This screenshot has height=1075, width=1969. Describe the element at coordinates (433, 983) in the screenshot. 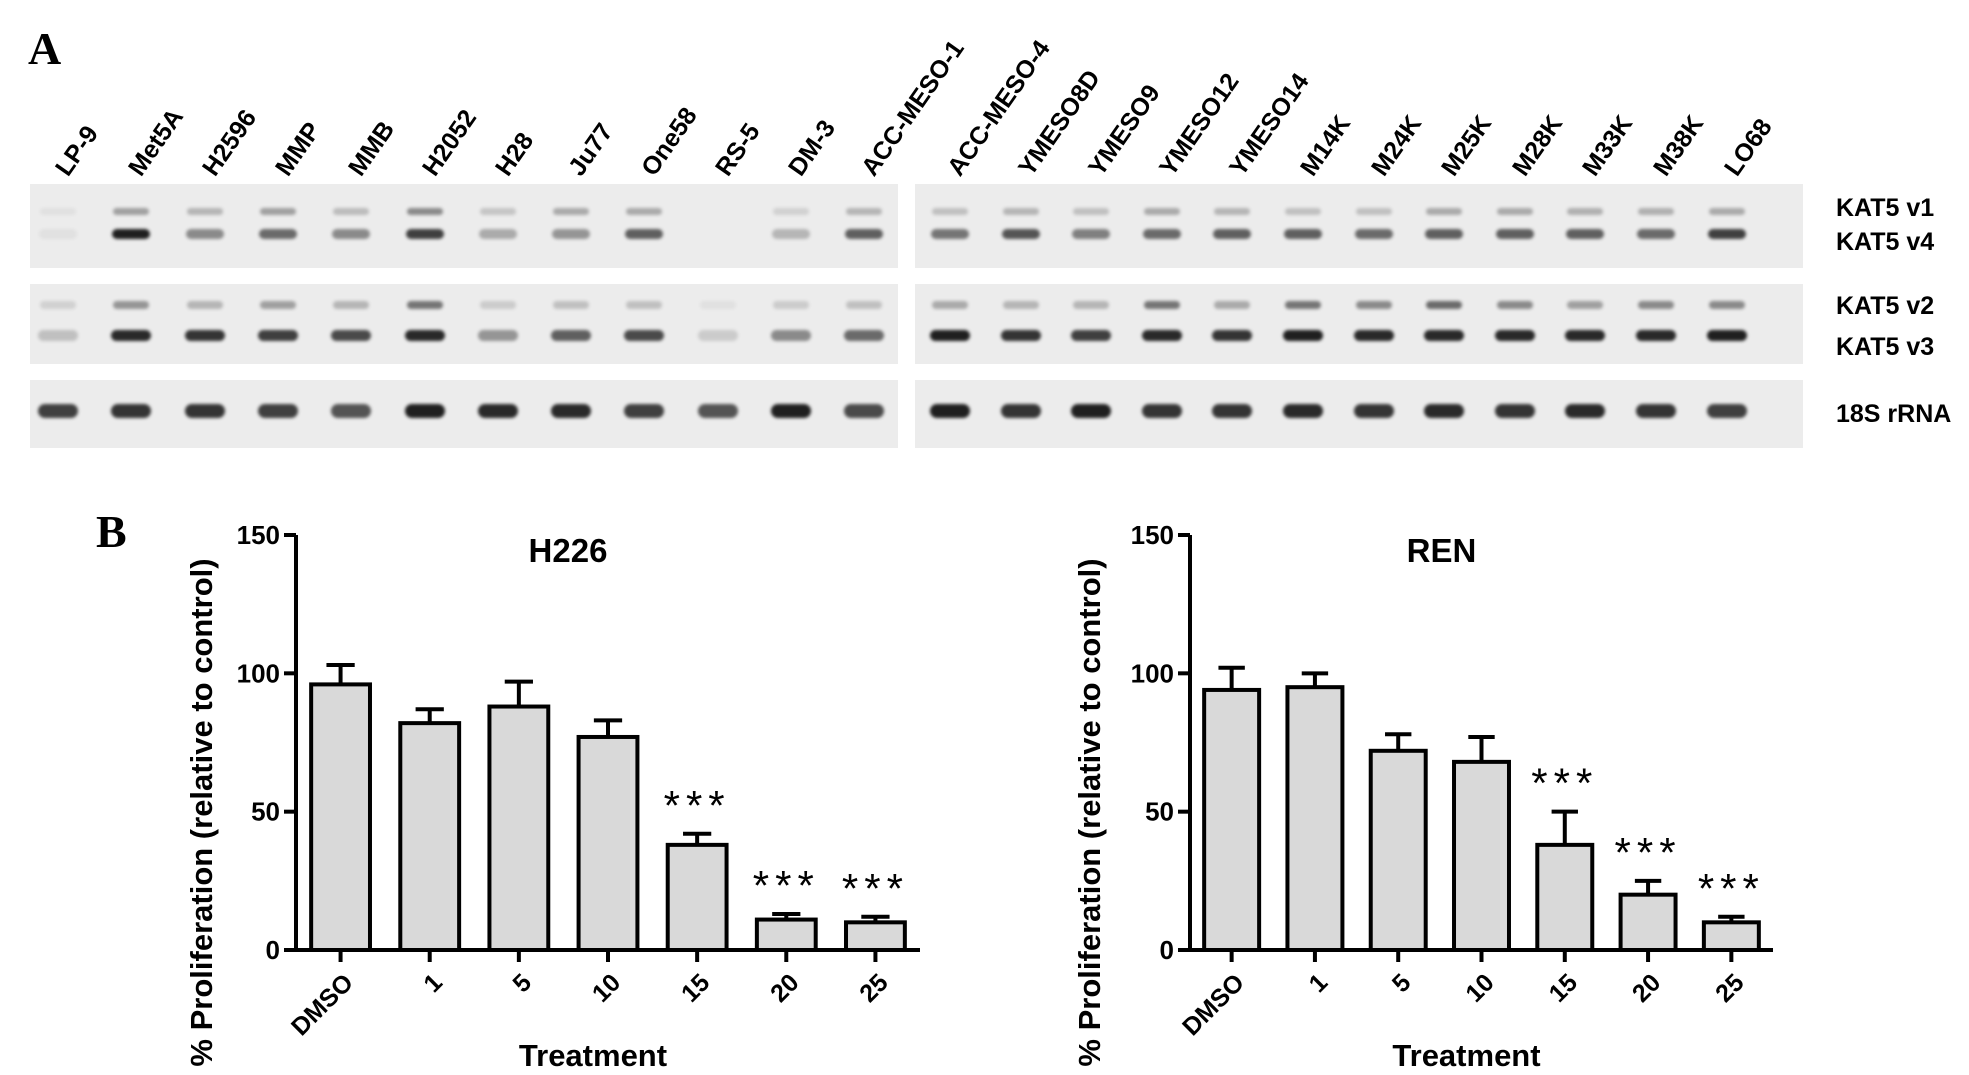

I see `h226-xtick-label-1: 1` at that location.